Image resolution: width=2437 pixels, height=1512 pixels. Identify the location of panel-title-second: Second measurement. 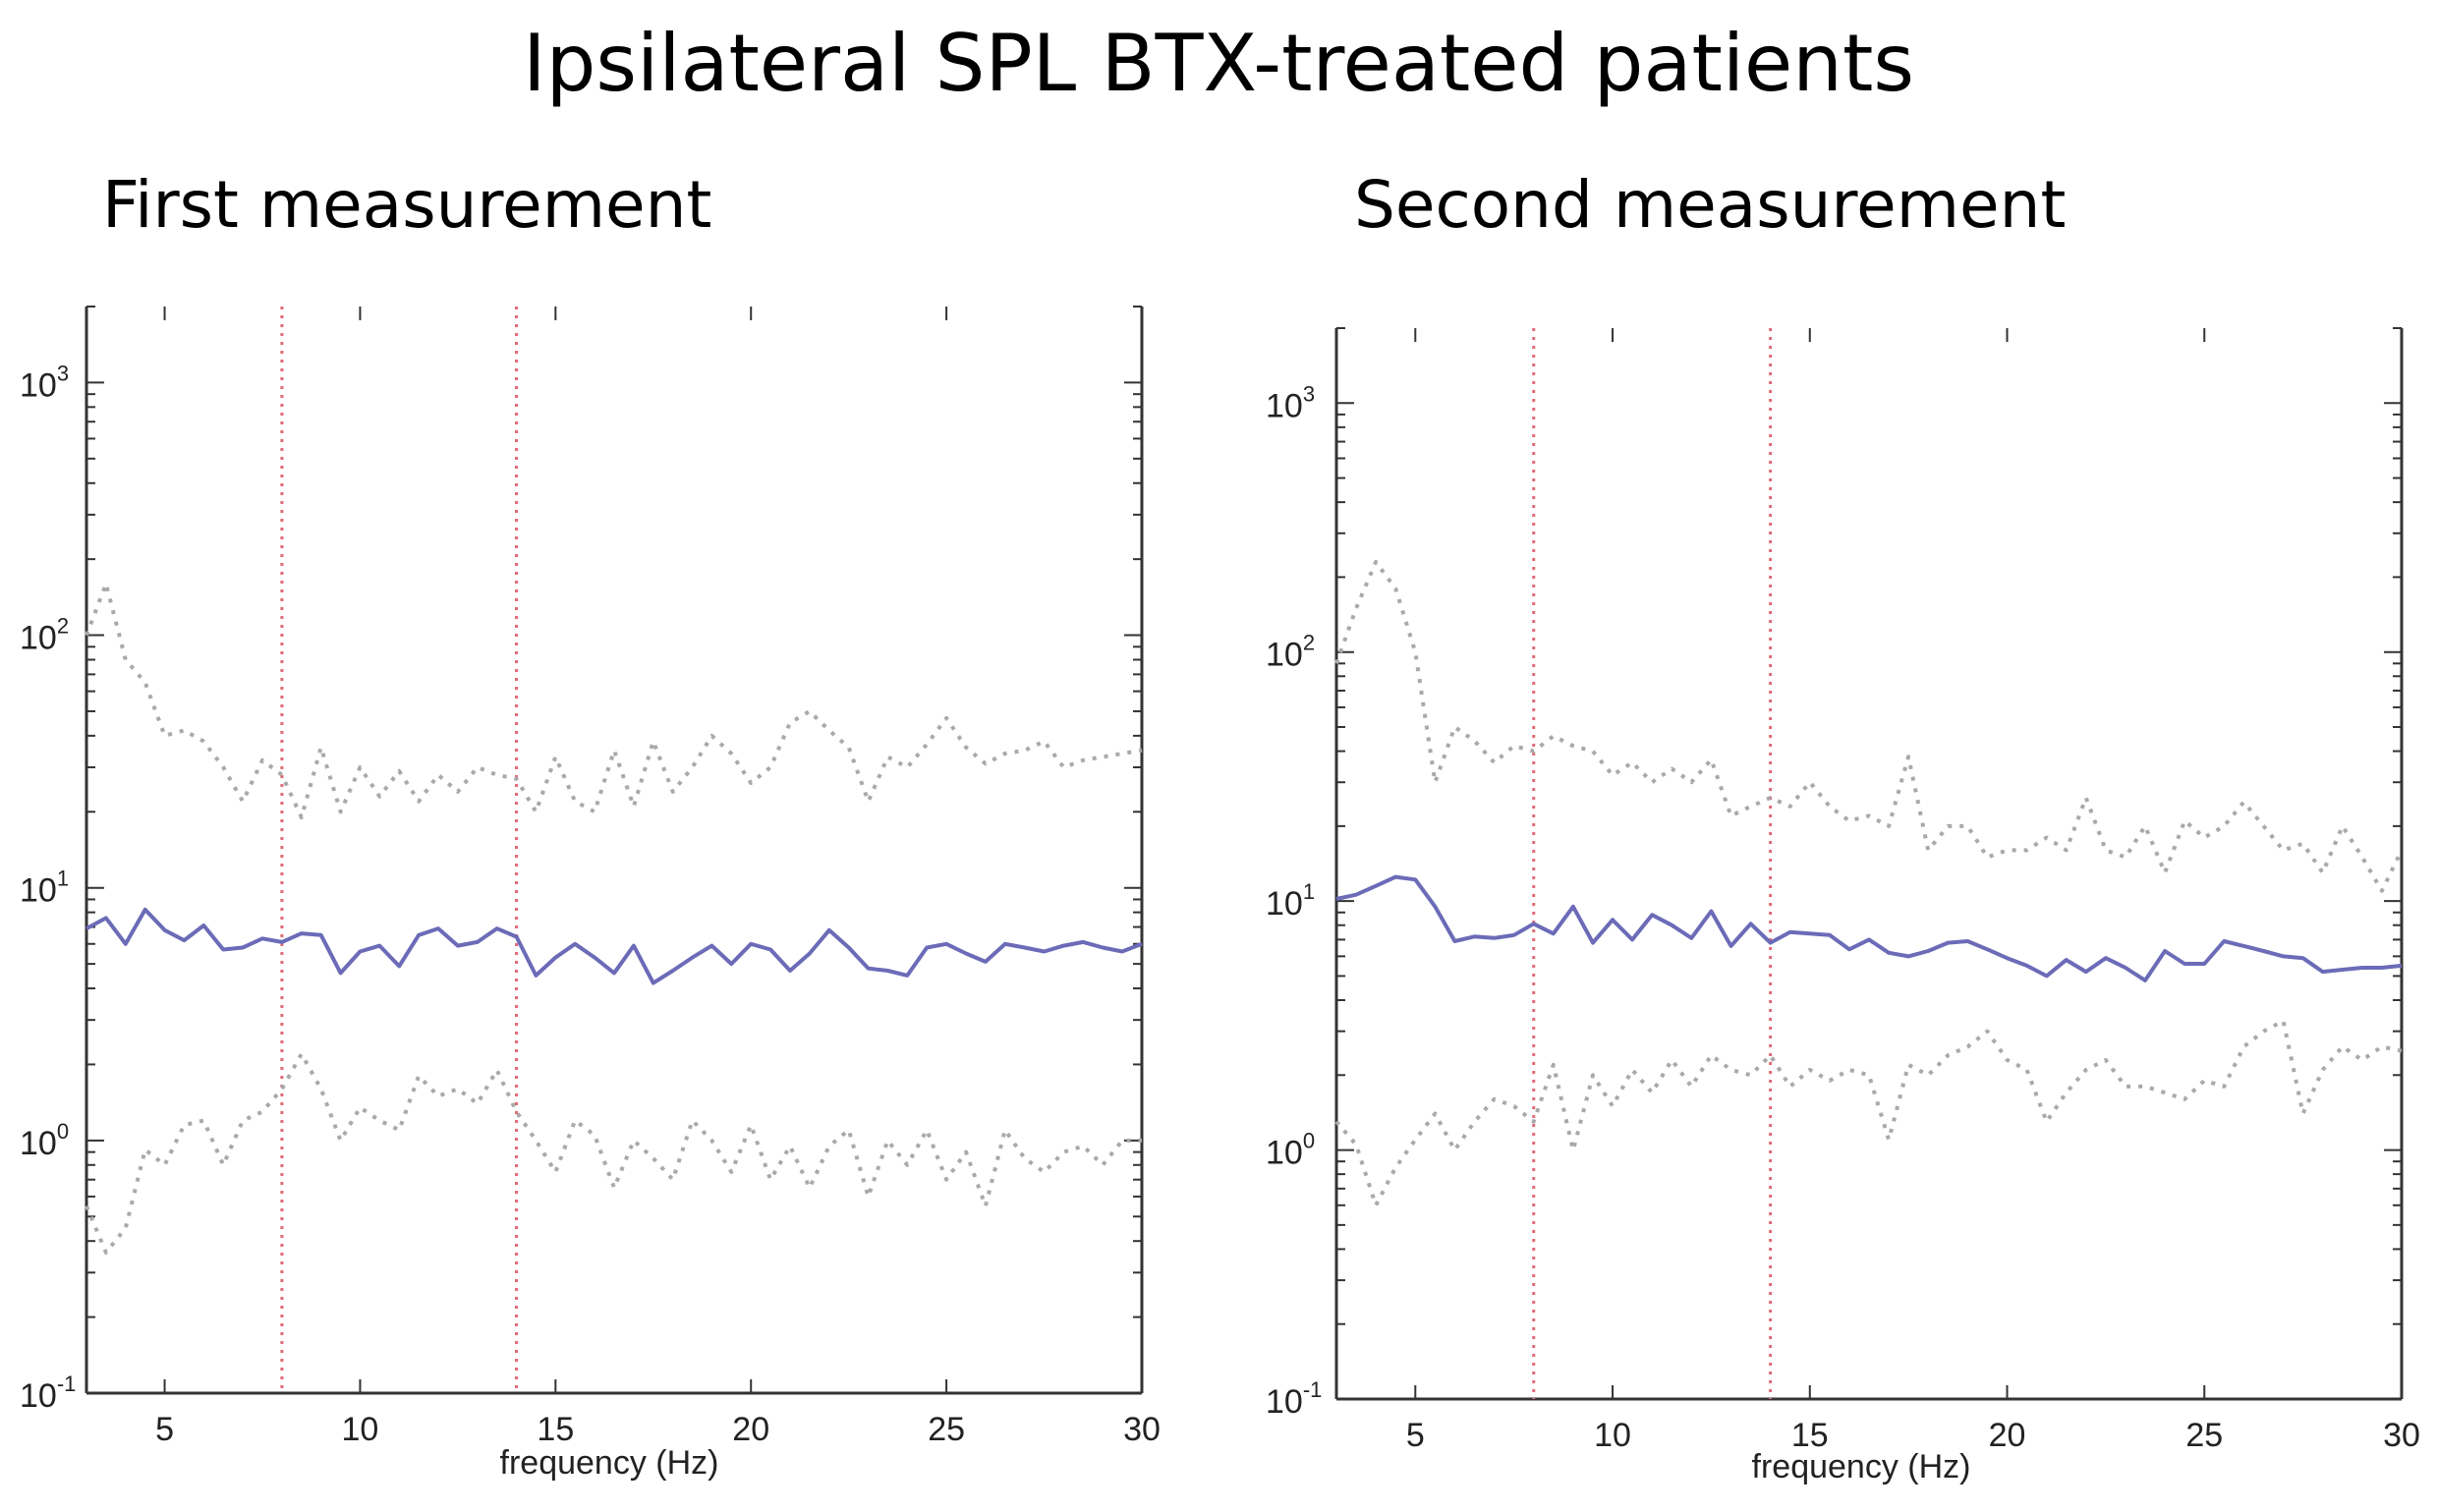
(1710, 205).